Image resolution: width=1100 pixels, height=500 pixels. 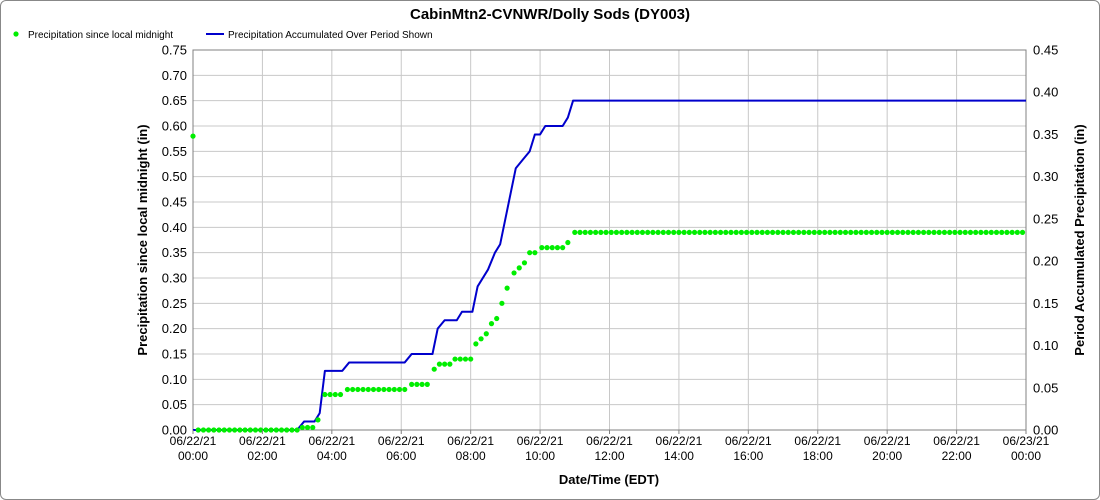 I want to click on y-right-axis-label: Period Accumulated Precipitation (in), so click(x=1079, y=239).